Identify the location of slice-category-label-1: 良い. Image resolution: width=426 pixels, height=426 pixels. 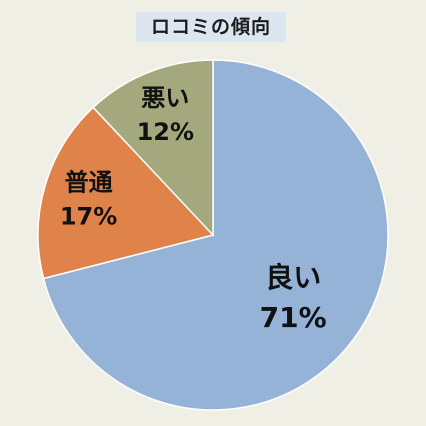
(293, 277).